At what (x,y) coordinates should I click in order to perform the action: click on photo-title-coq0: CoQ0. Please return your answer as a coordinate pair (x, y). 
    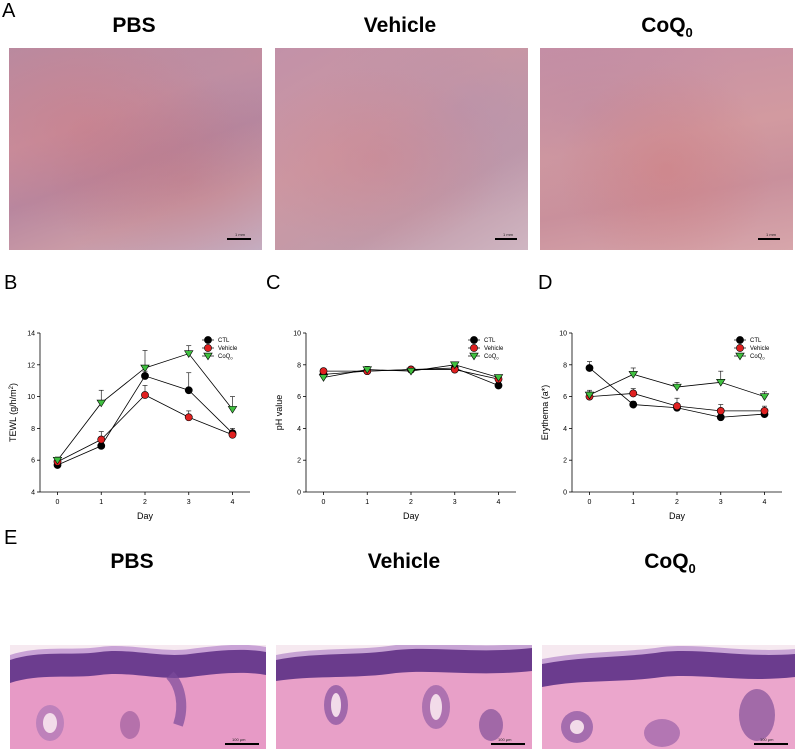
    Looking at the image, I should click on (667, 27).